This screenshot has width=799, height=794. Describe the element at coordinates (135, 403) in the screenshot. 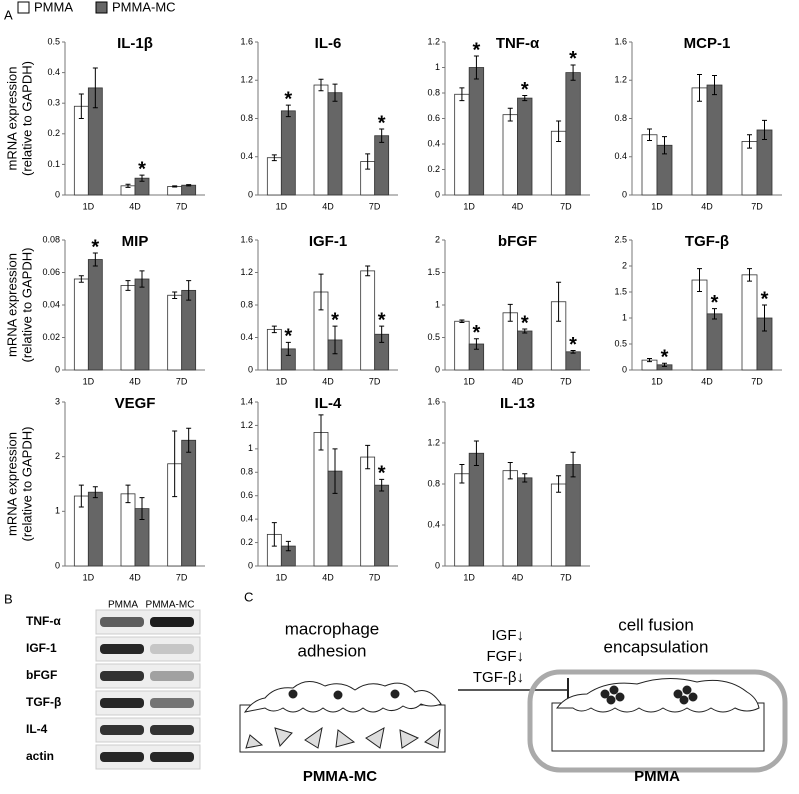

I see `chart-title: VEGF` at that location.